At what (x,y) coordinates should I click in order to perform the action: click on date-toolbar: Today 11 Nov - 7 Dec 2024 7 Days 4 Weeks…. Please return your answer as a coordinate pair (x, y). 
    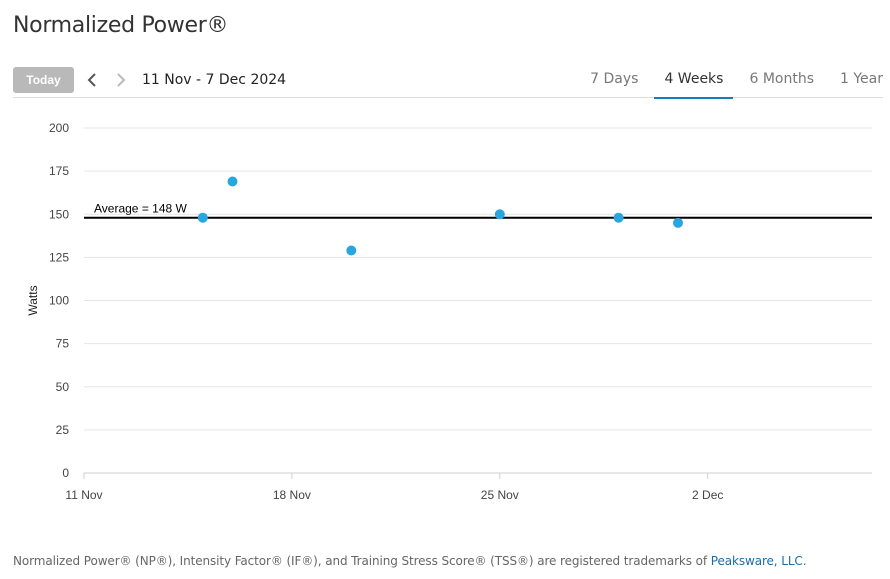
    Looking at the image, I should click on (448, 83).